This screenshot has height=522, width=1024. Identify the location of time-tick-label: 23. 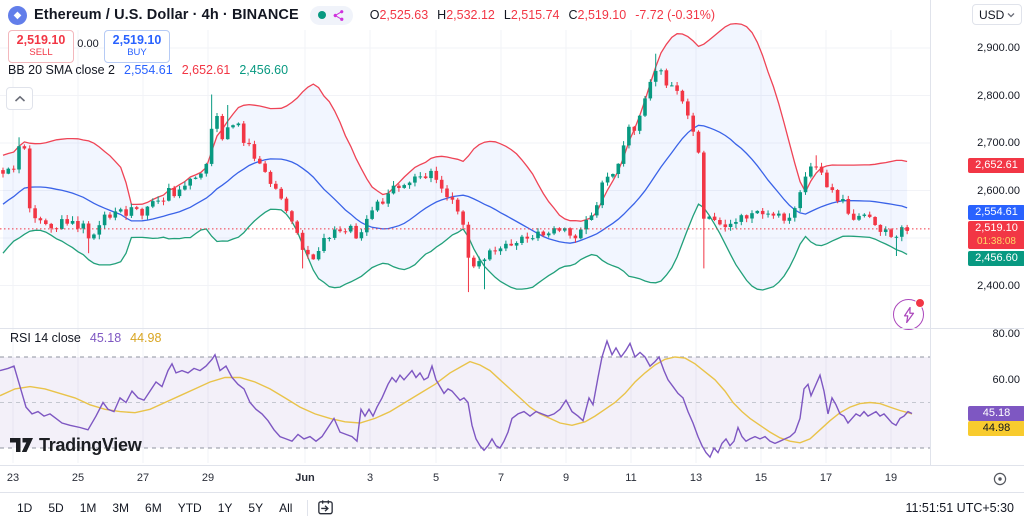
(13, 478).